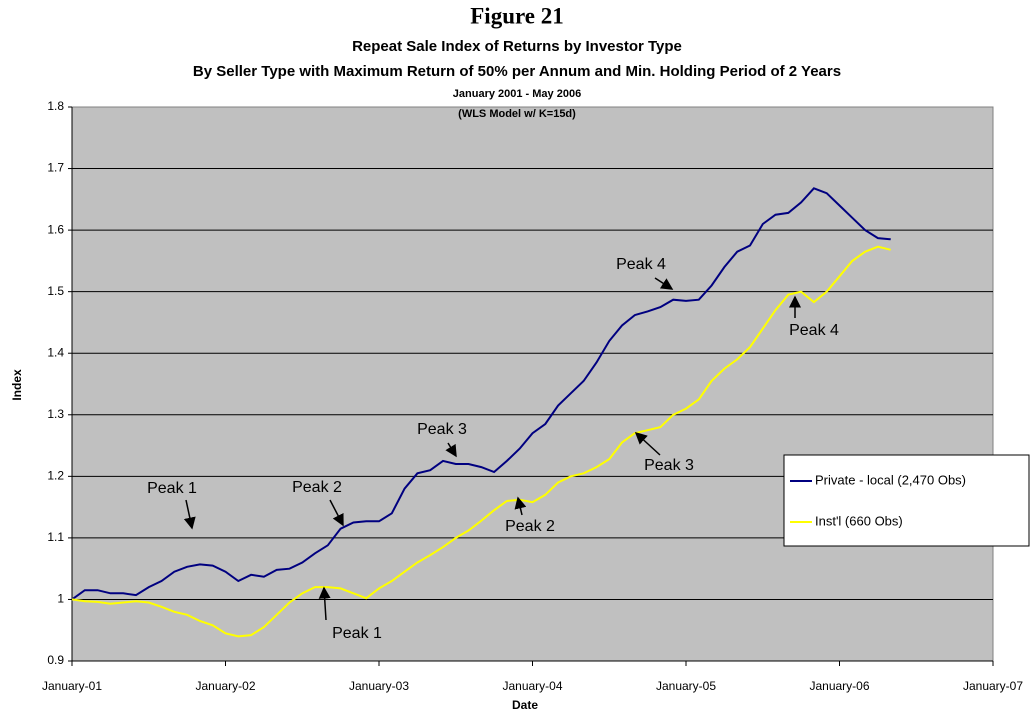 The width and height of the screenshot is (1034, 715). Describe the element at coordinates (906, 500) in the screenshot. I see `legend` at that location.